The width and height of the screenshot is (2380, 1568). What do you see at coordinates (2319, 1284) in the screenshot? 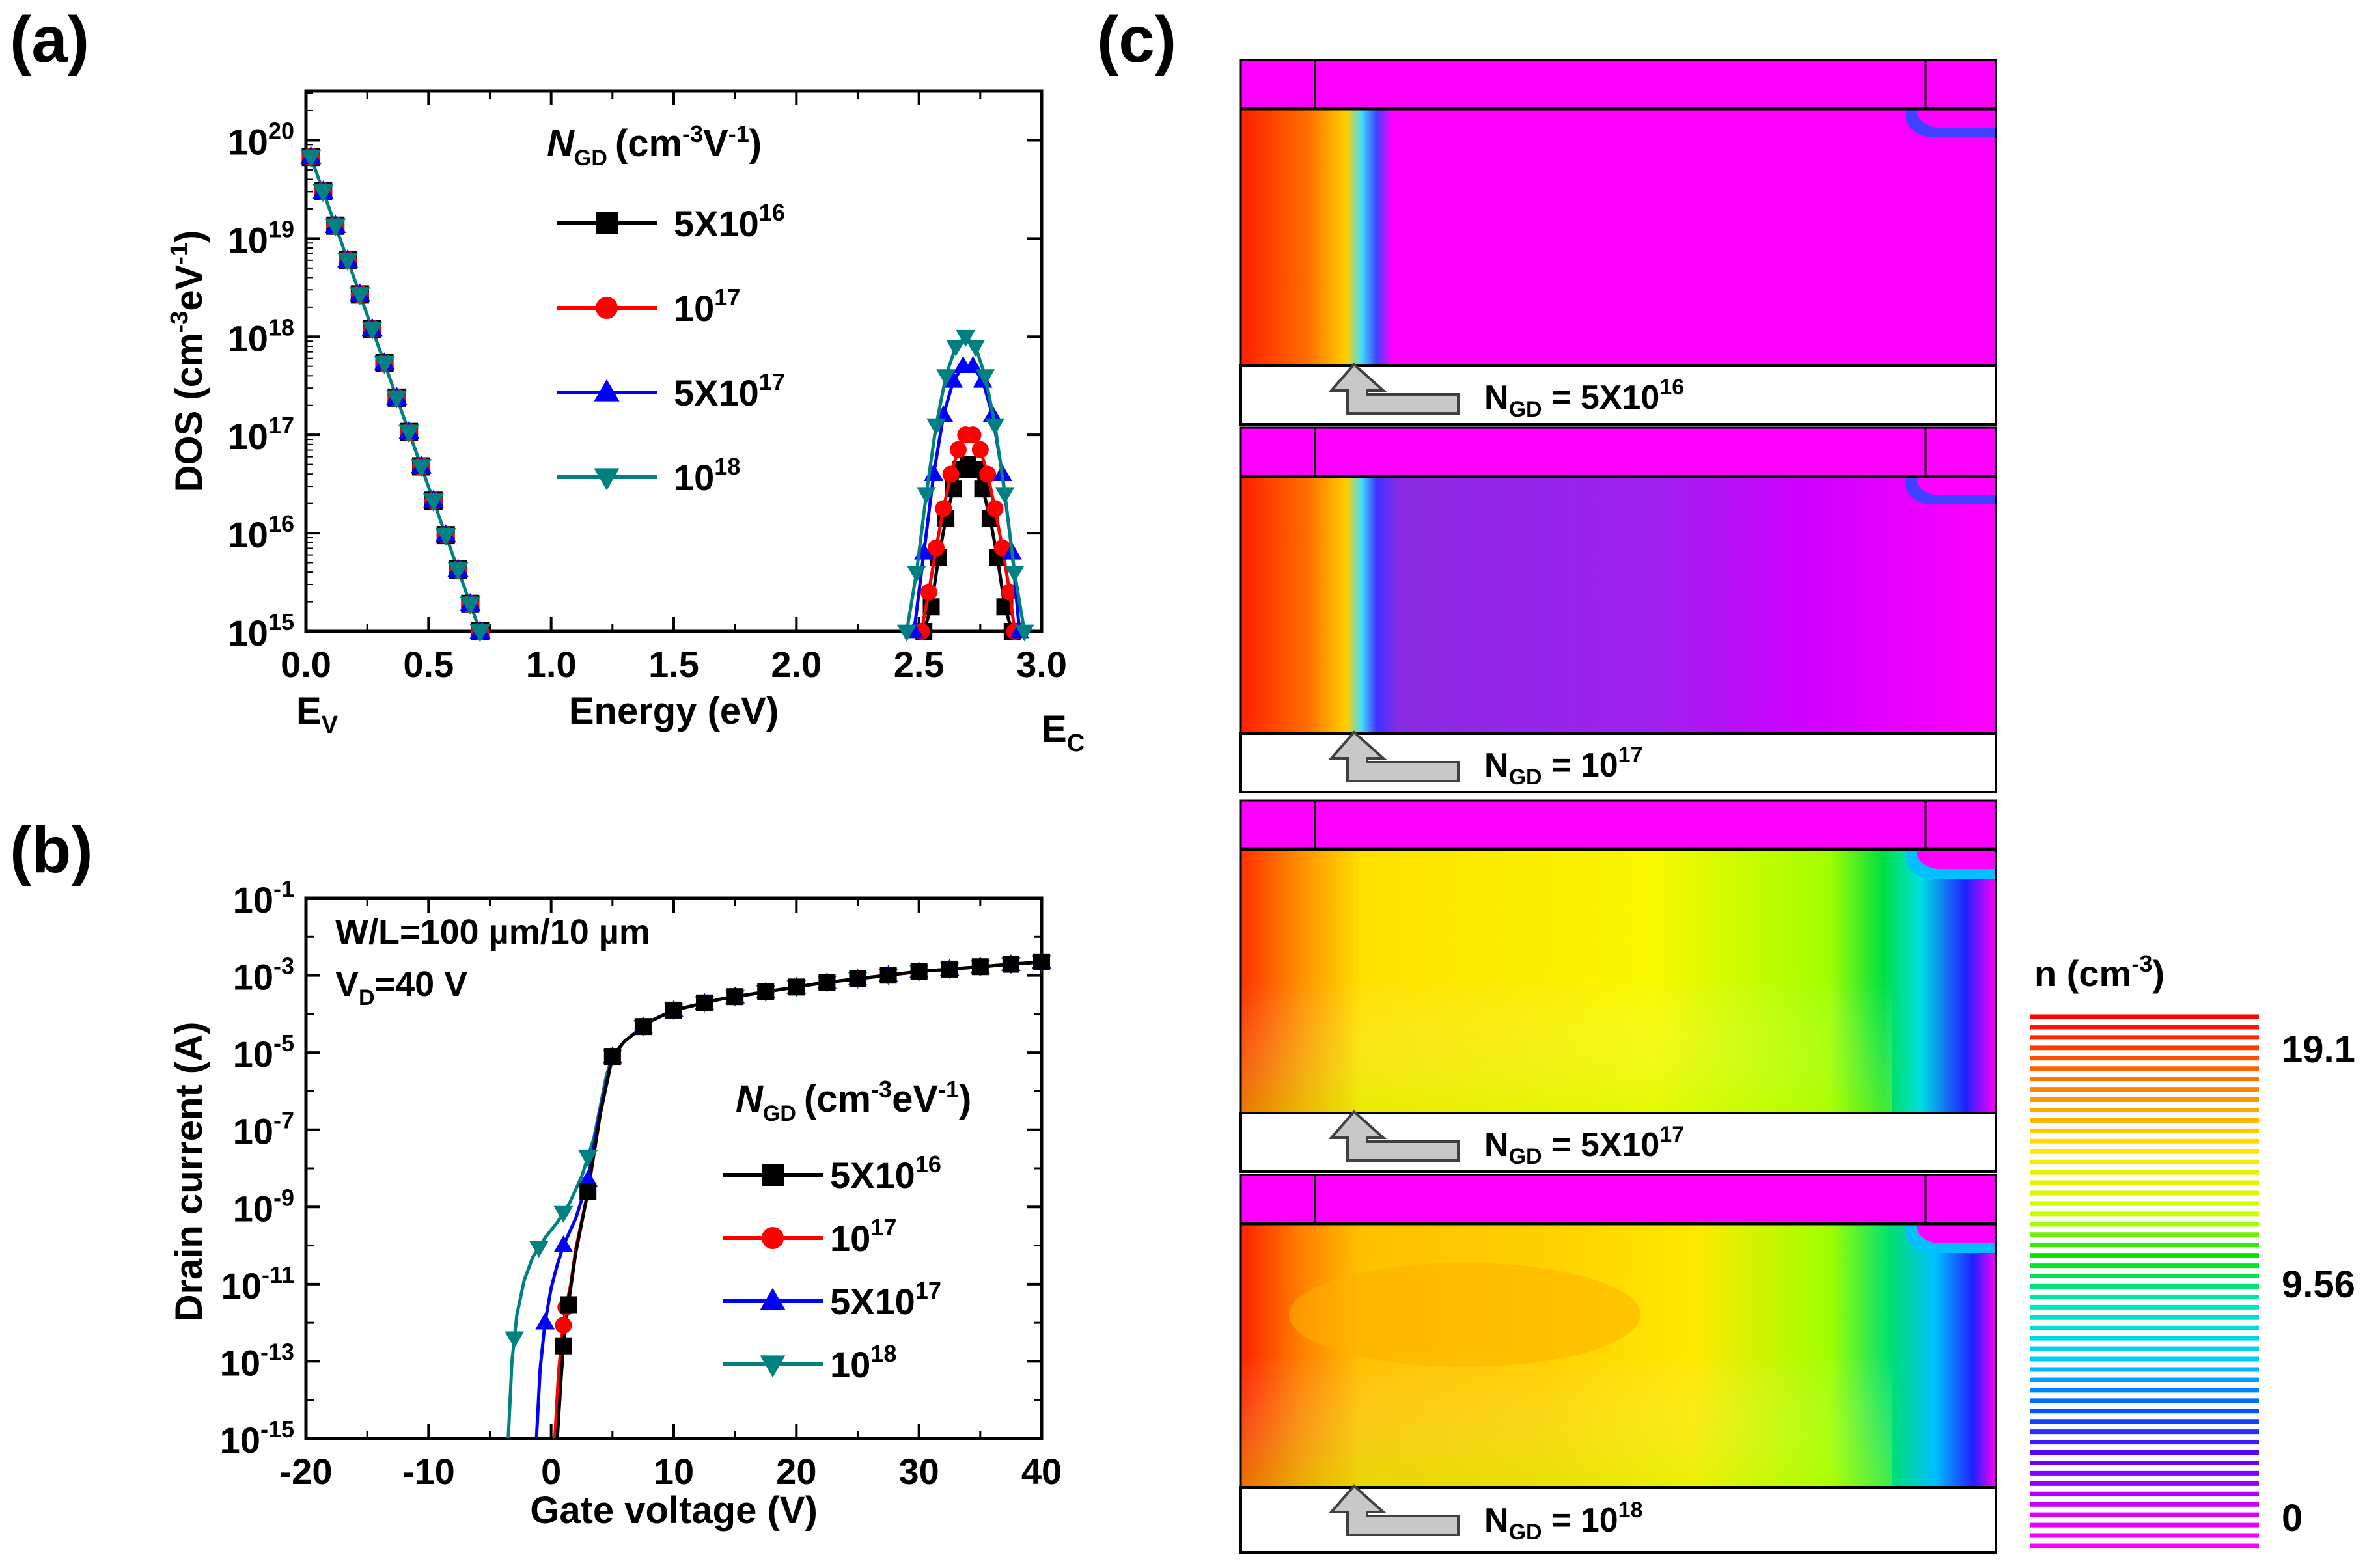
I see `colorbar-tick-mid: 9.56` at bounding box center [2319, 1284].